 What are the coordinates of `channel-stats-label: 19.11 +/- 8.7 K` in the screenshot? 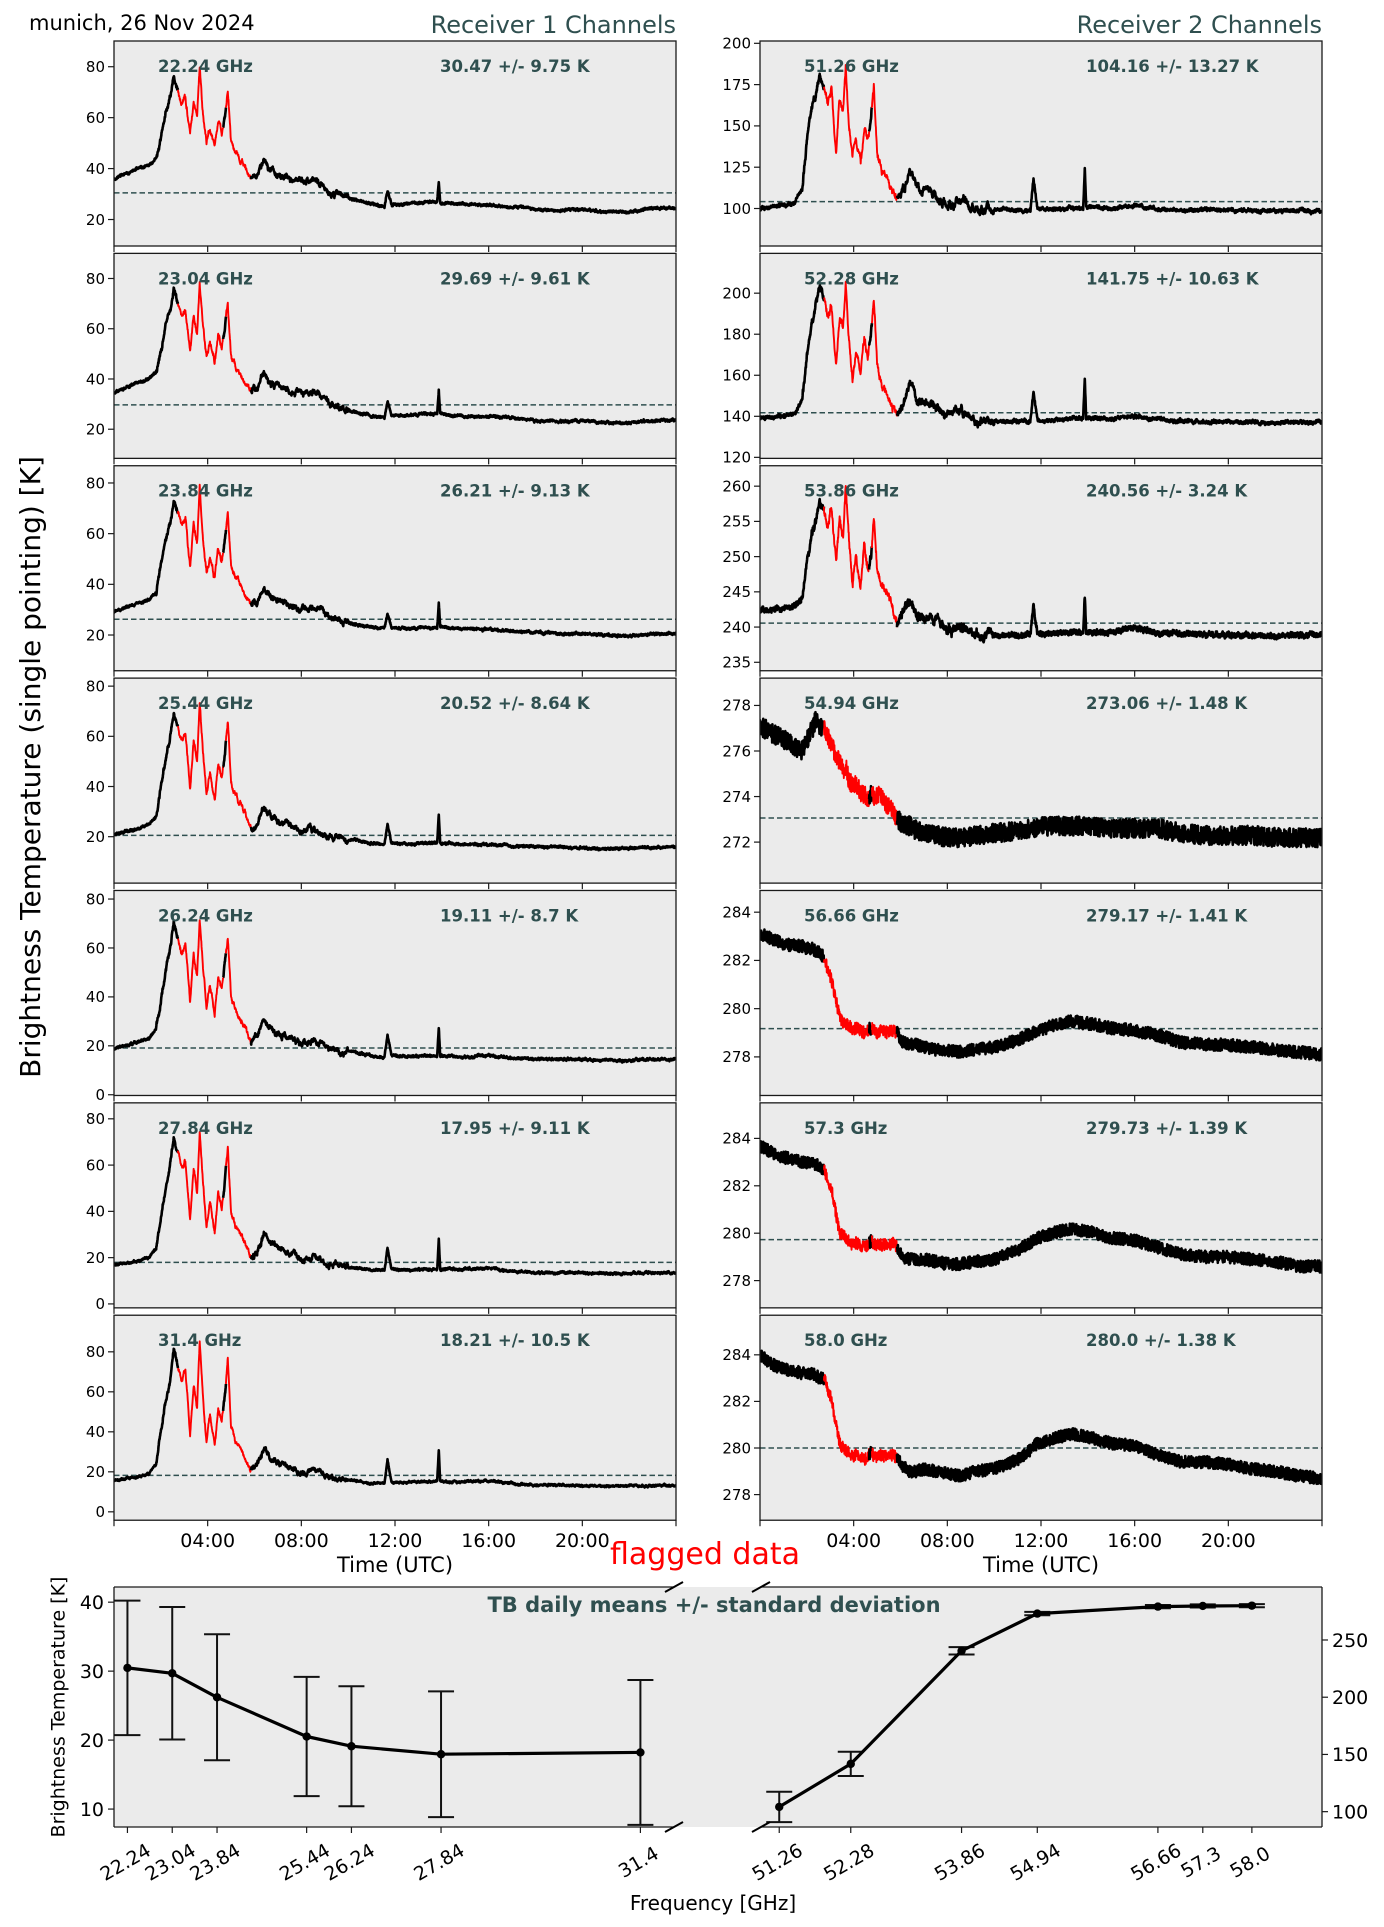 It's located at (509, 915).